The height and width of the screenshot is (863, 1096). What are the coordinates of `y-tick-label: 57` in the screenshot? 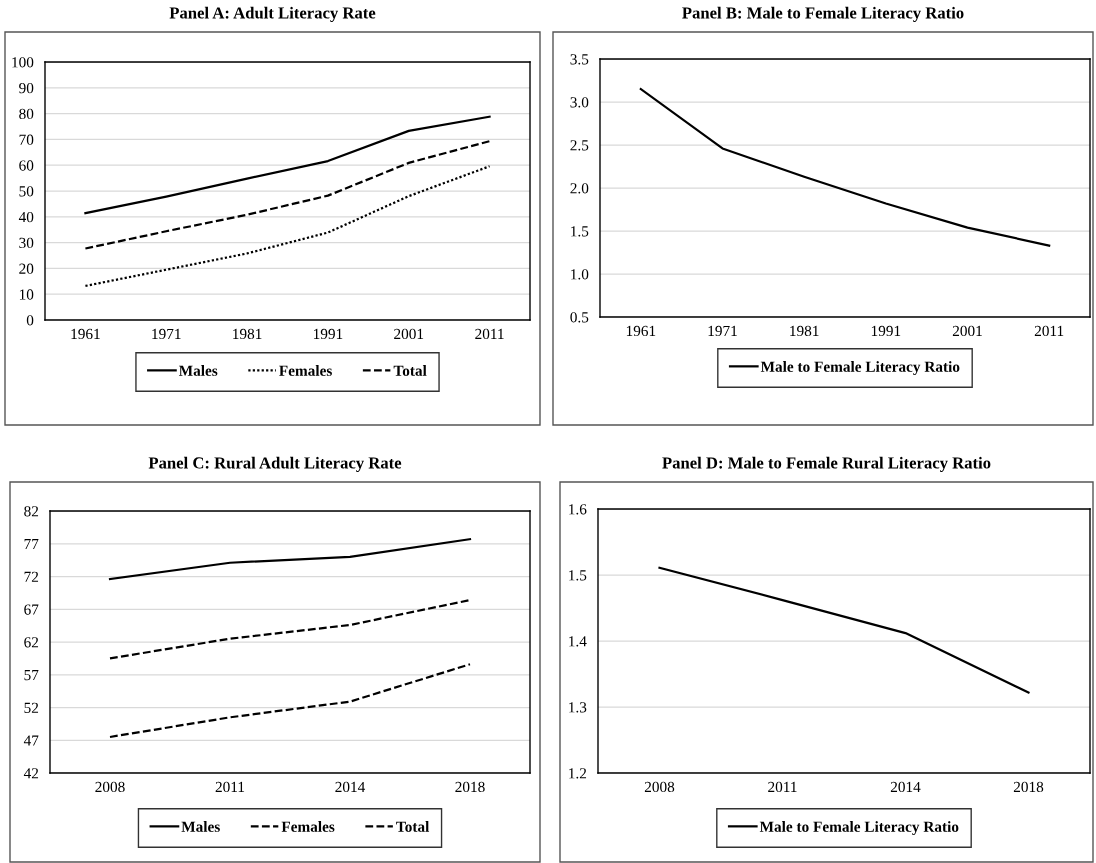 It's located at (31, 675).